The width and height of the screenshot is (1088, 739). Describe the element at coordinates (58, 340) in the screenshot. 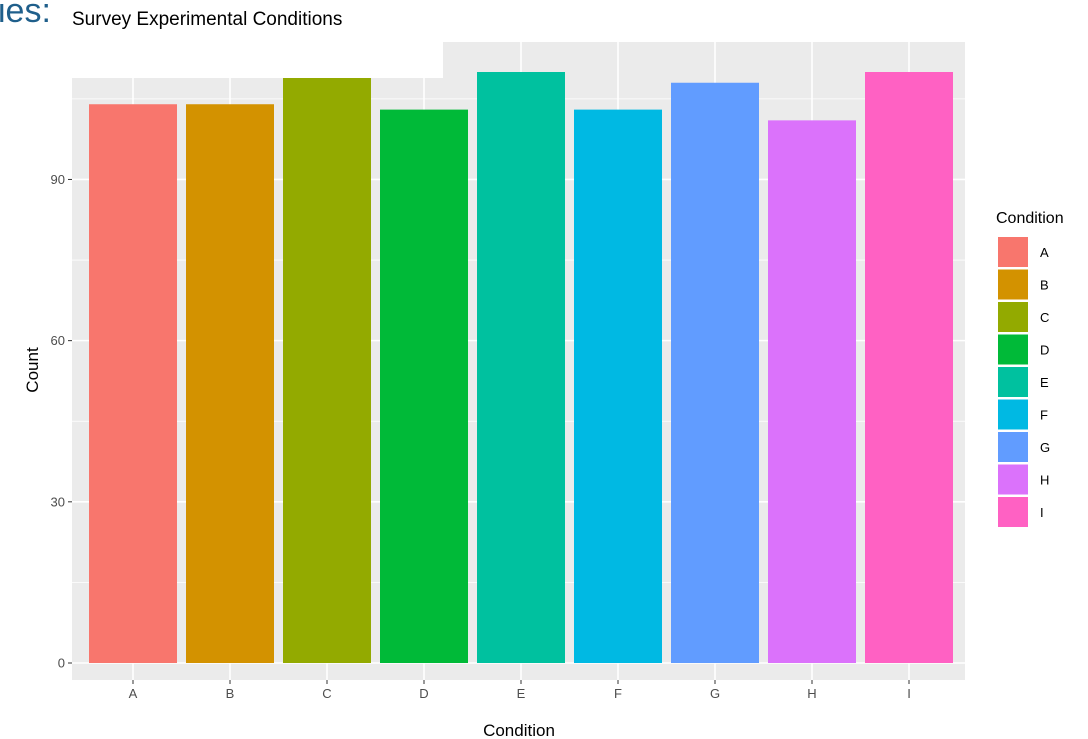

I see `y-tick-label: 60` at that location.